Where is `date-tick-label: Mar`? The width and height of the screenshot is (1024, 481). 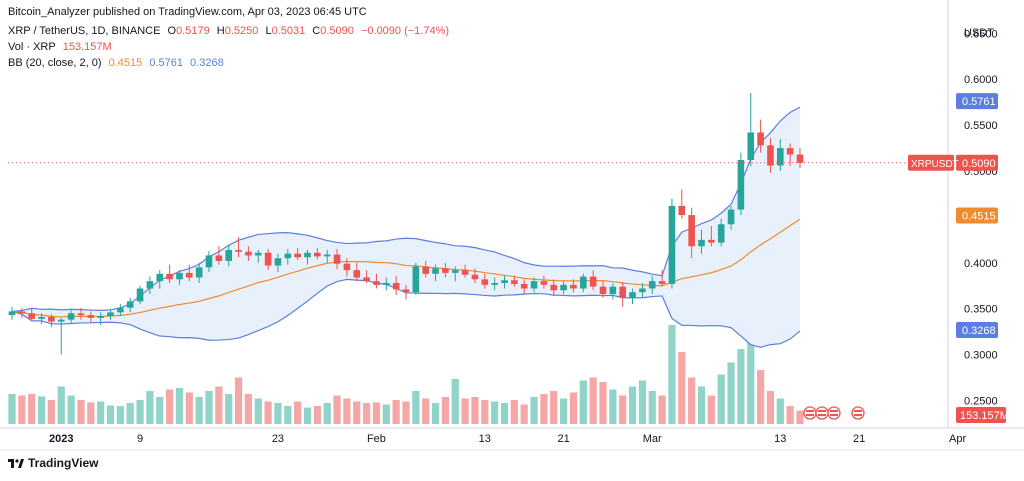
date-tick-label: Mar is located at coordinates (652, 439).